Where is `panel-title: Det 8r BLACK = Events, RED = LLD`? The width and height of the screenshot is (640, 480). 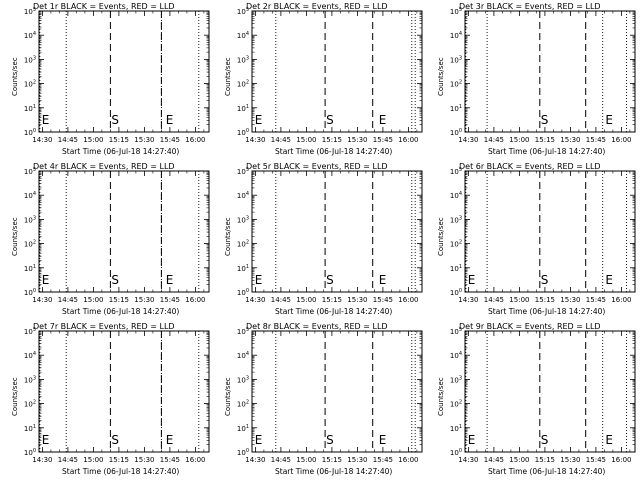 panel-title: Det 8r BLACK = Events, RED = LLD is located at coordinates (317, 326).